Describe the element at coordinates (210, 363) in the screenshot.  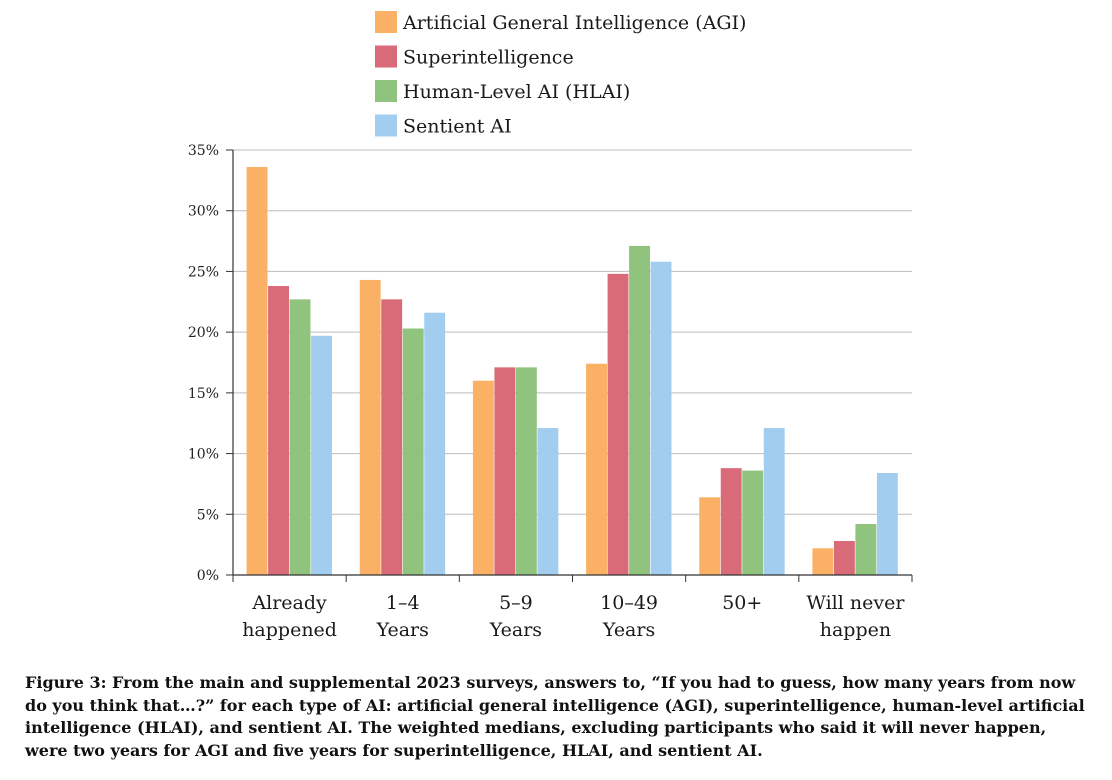
I see `y-axis-ticks: 0% 5% 10% 15% 20% 25% 30% 35%` at that location.